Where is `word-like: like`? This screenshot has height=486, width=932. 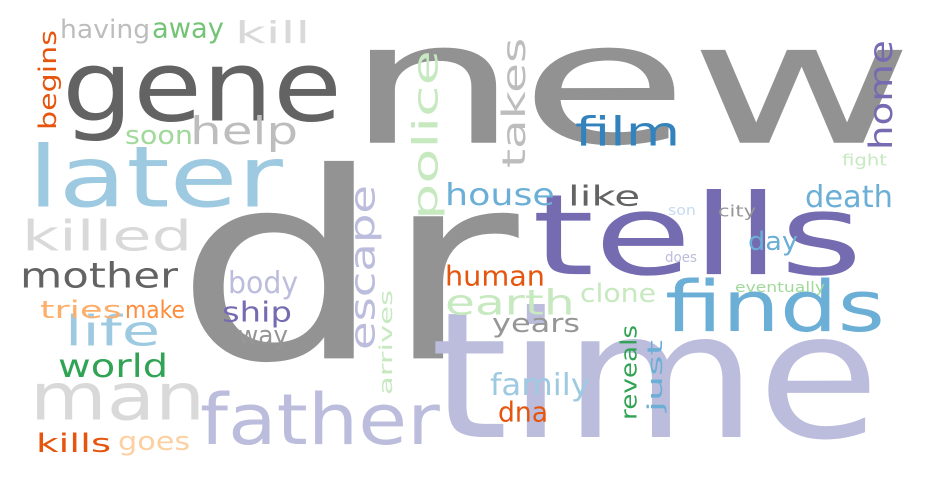
word-like: like is located at coordinates (604, 196).